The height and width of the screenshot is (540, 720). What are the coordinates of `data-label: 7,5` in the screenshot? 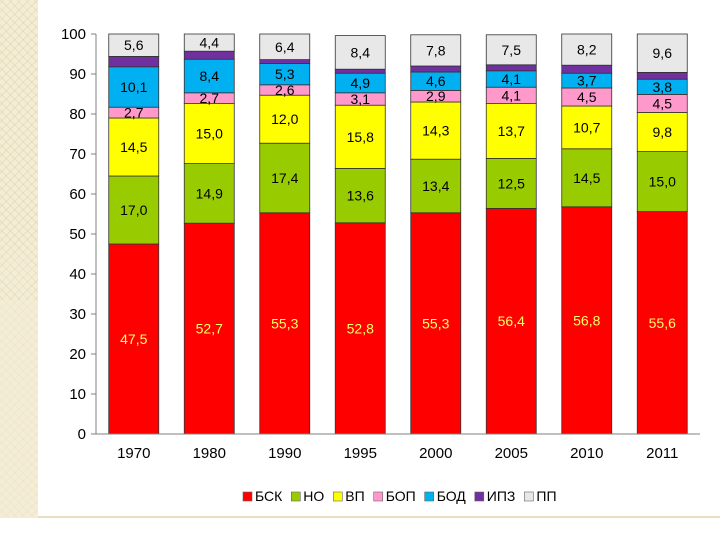 It's located at (512, 50).